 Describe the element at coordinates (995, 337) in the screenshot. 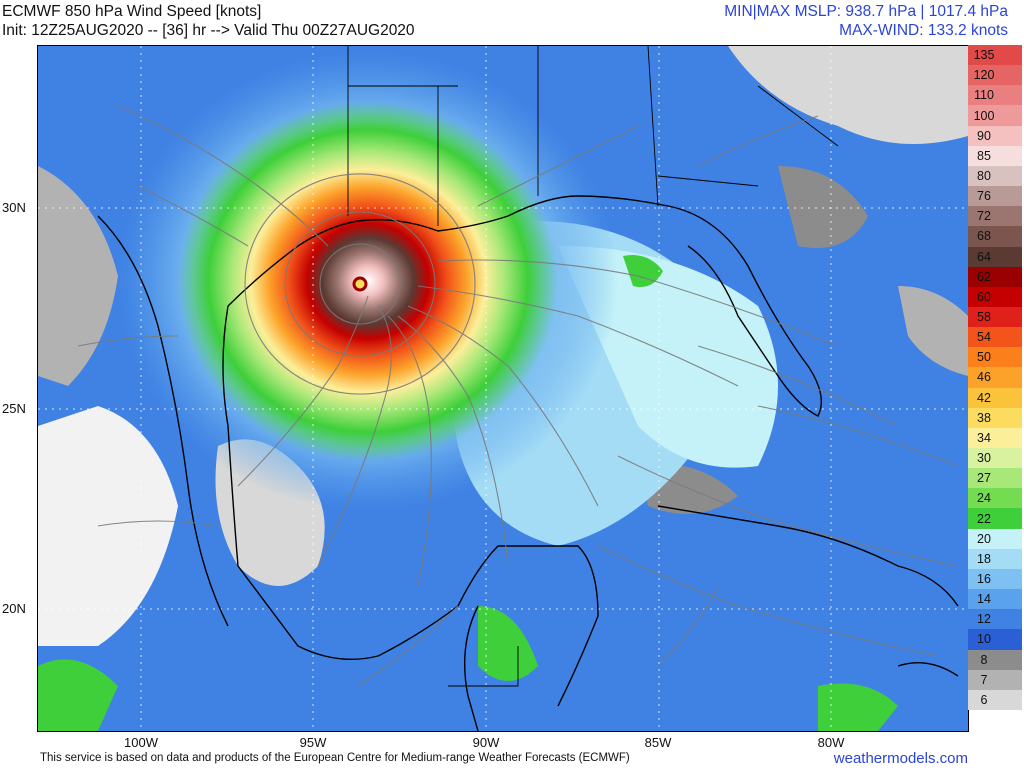

I see `legend-row: 54` at that location.